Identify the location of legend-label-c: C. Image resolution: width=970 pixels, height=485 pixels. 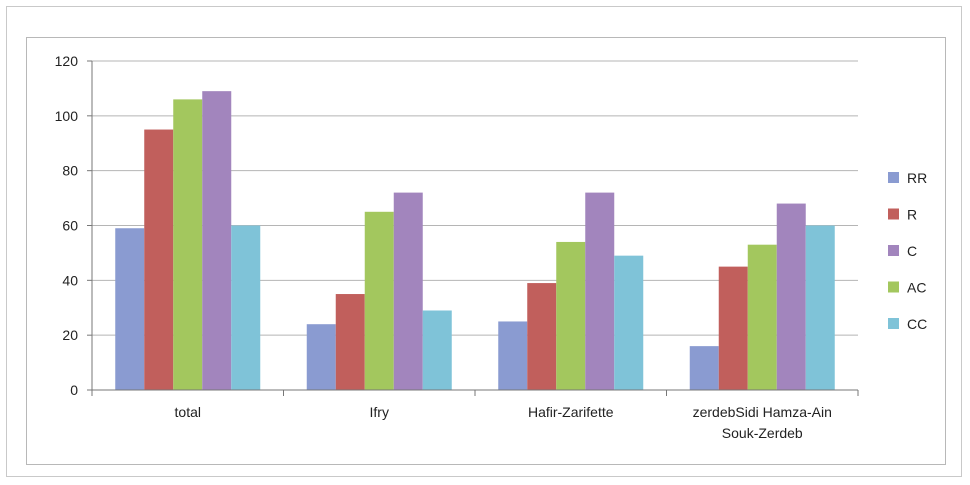
(912, 251).